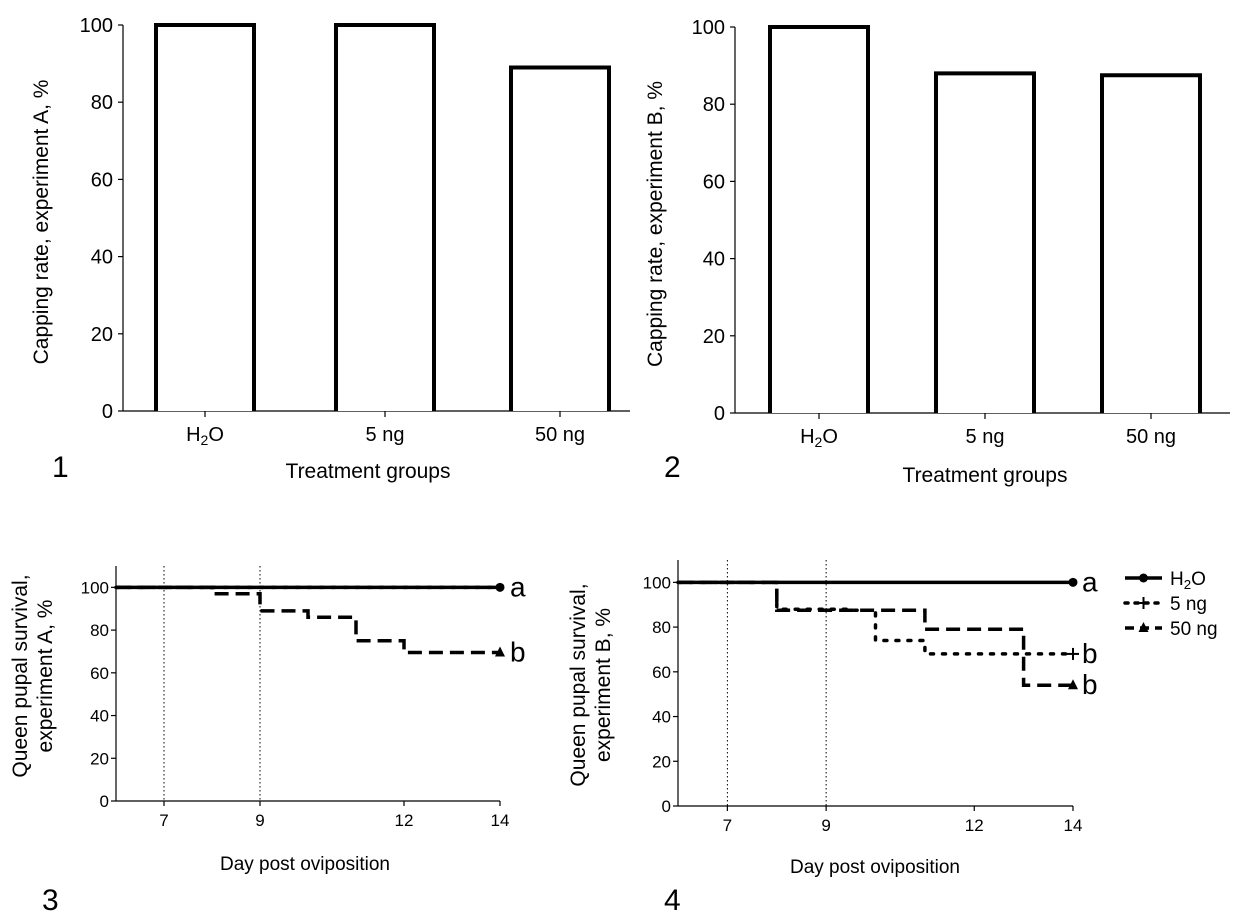  Describe the element at coordinates (603, 685) in the screenshot. I see `panel-4-ylabel-line-2: experiment B, %` at that location.